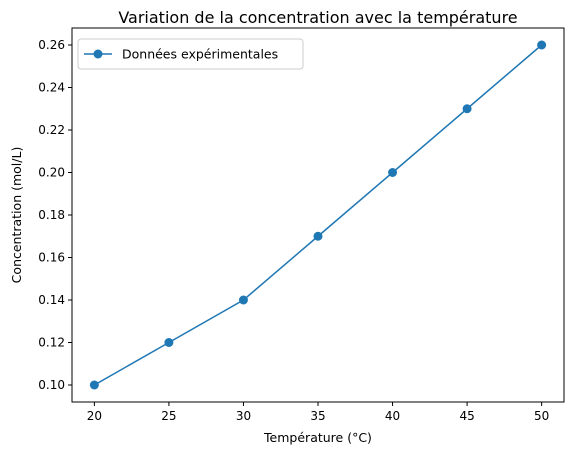 The height and width of the screenshot is (456, 576). Describe the element at coordinates (392, 416) in the screenshot. I see `x-tick-label: 40` at that location.